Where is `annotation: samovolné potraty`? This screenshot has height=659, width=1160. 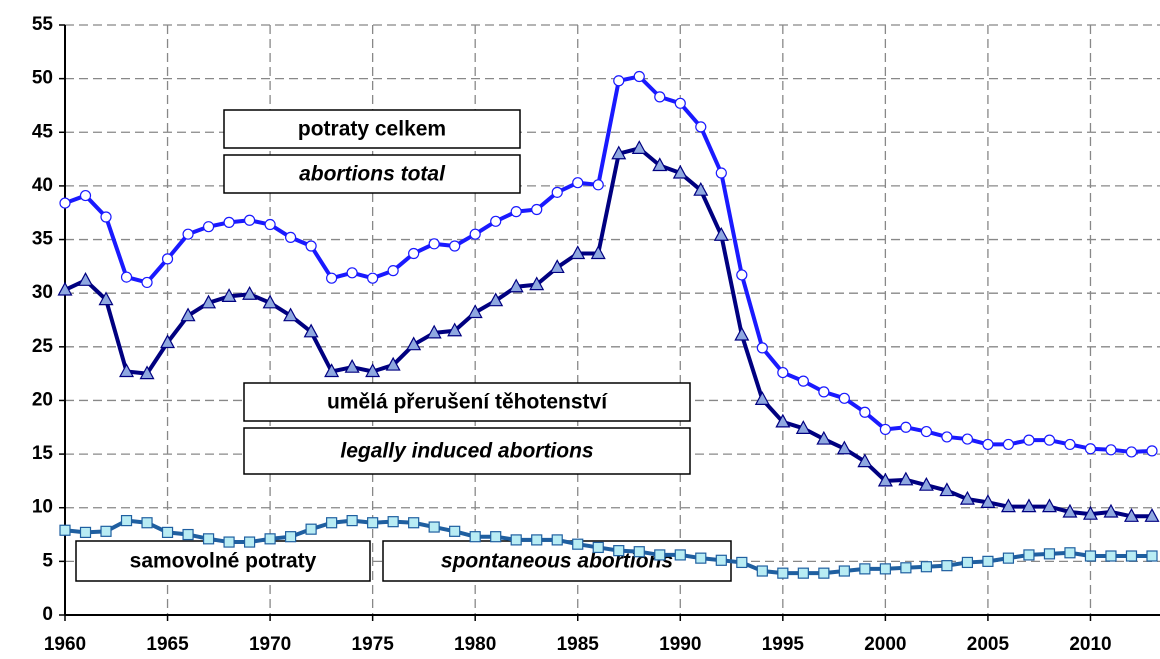 annotation: samovolné potraty is located at coordinates (223, 561).